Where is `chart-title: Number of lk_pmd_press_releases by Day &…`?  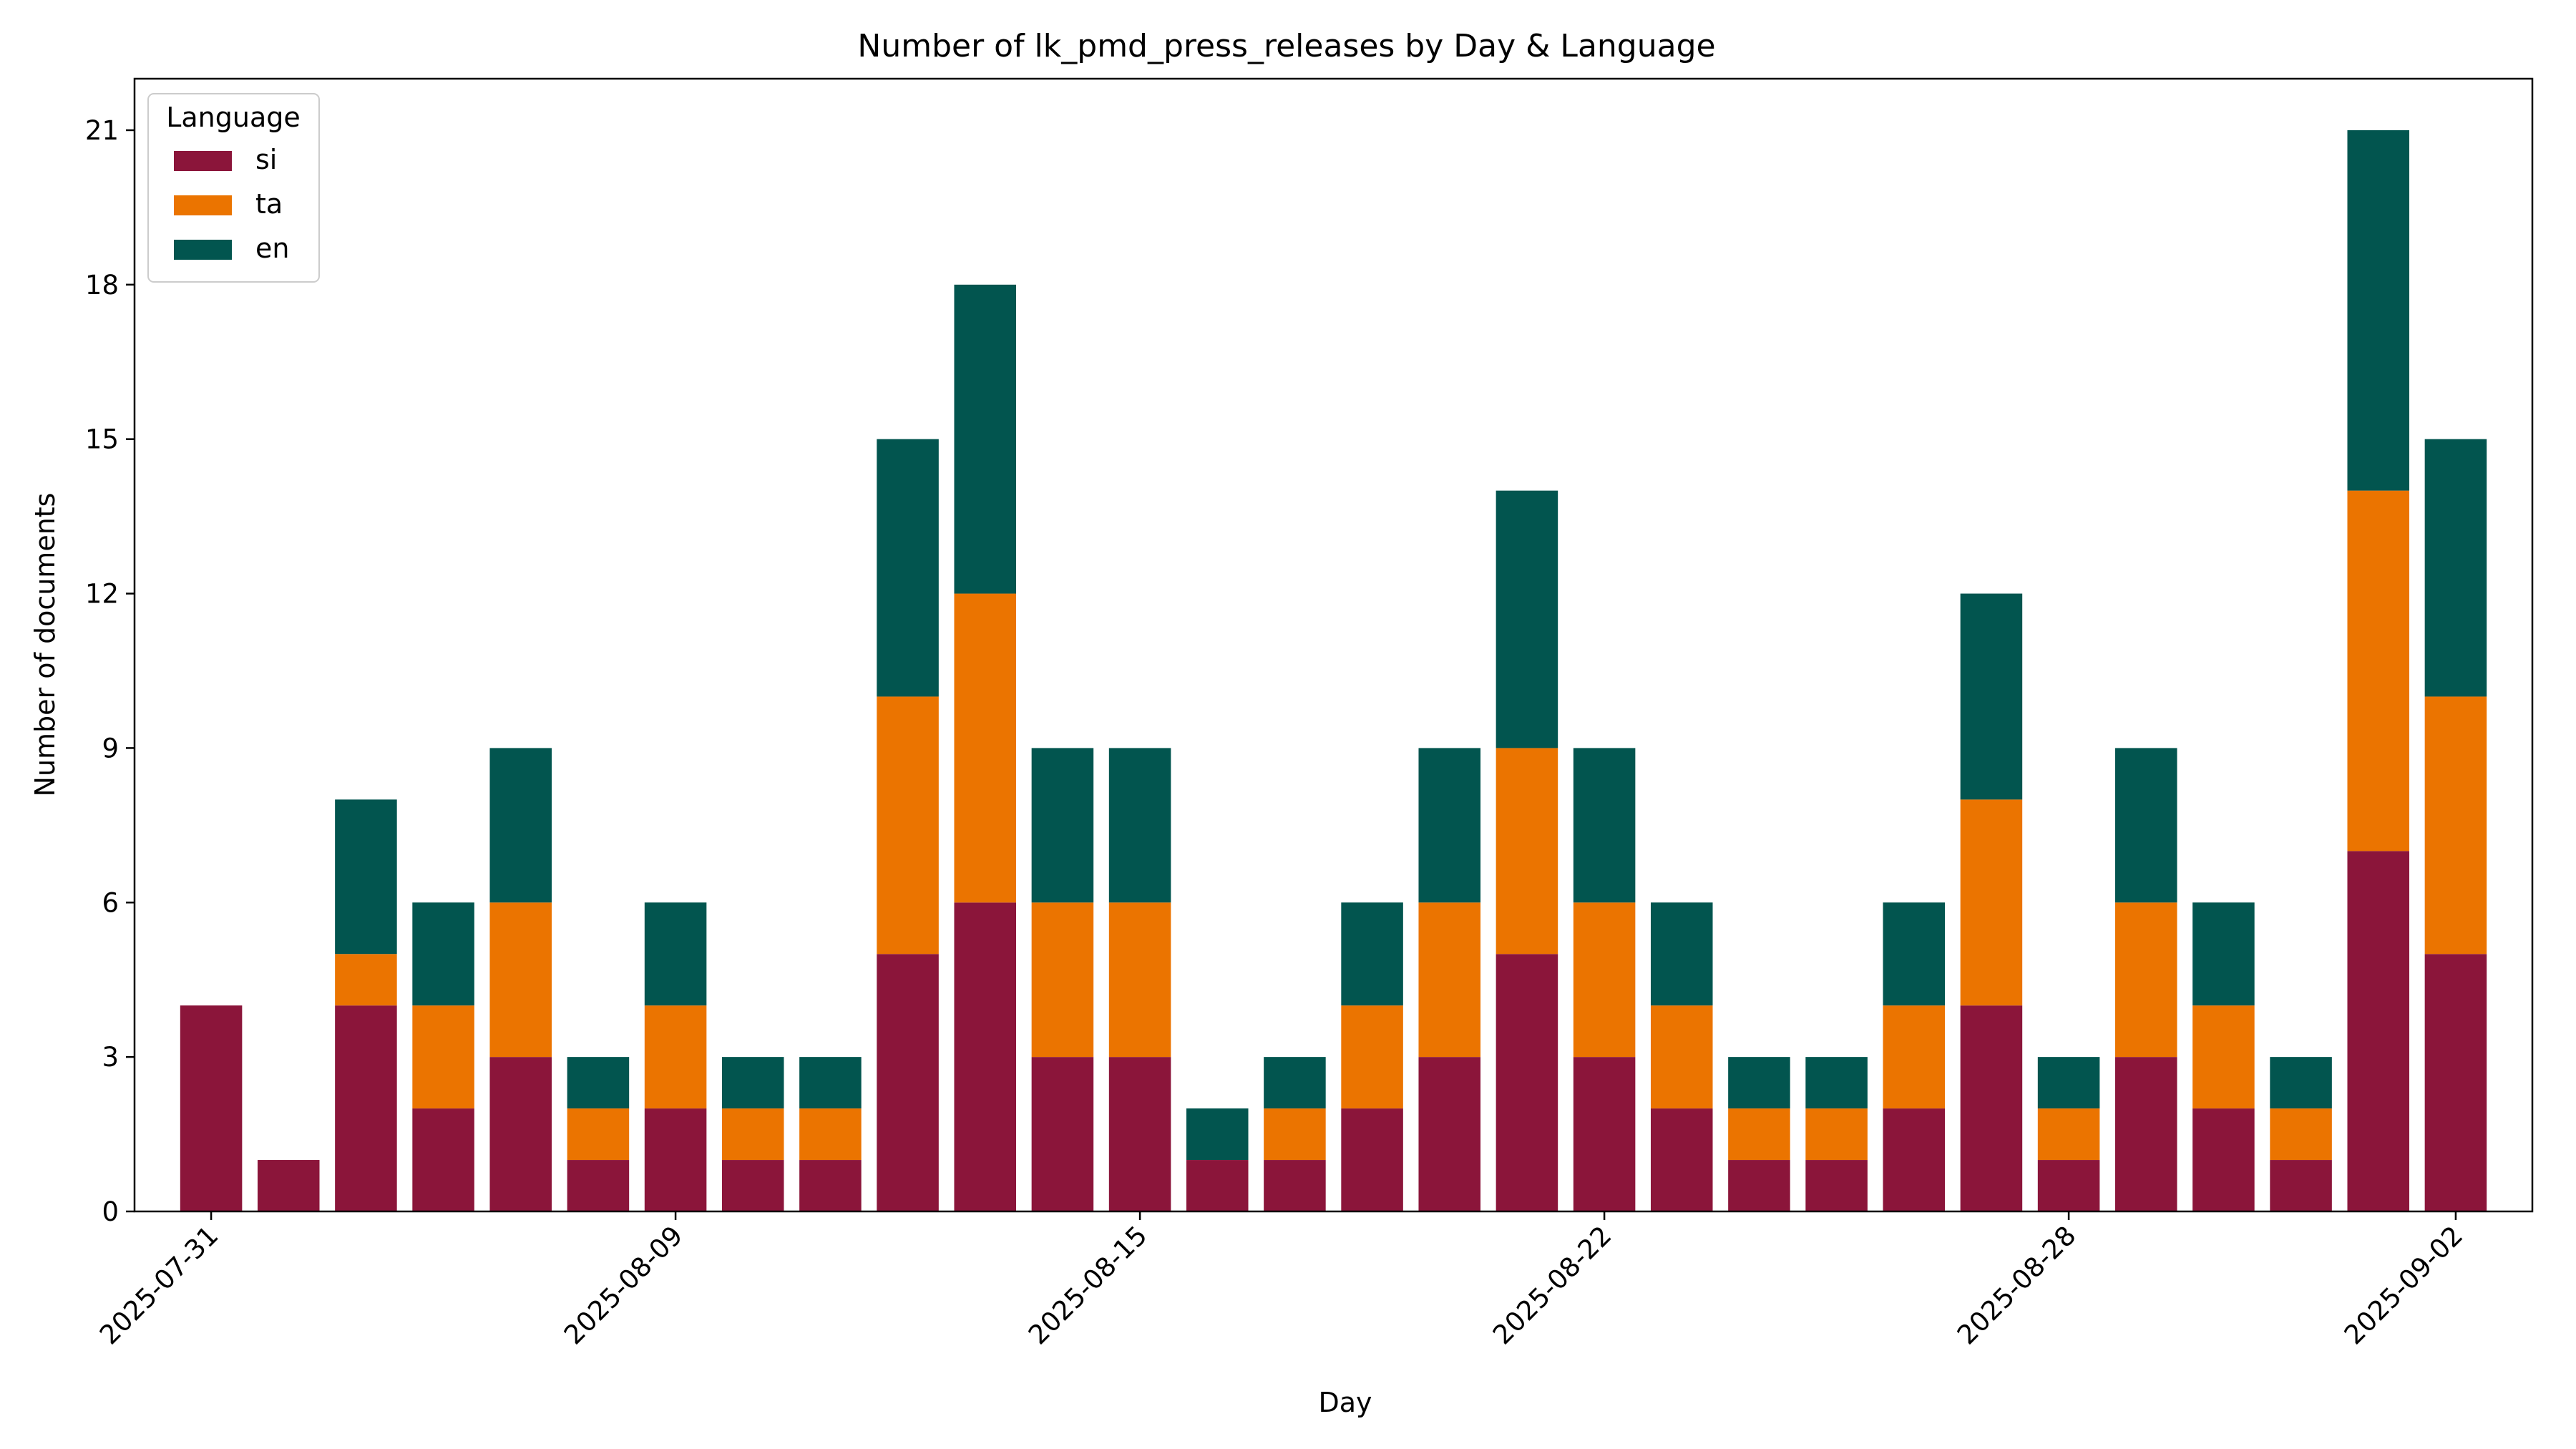 chart-title: Number of lk_pmd_press_releases by Day &… is located at coordinates (1286, 46).